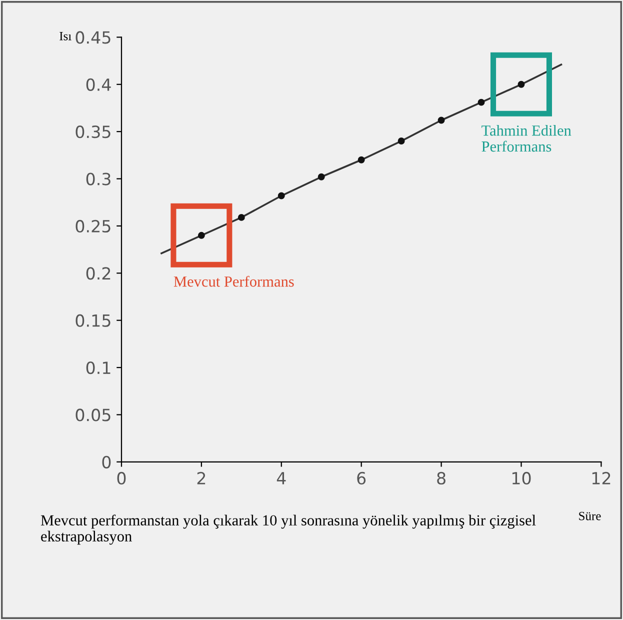  I want to click on y-tick-label: 0.3, so click(98, 179).